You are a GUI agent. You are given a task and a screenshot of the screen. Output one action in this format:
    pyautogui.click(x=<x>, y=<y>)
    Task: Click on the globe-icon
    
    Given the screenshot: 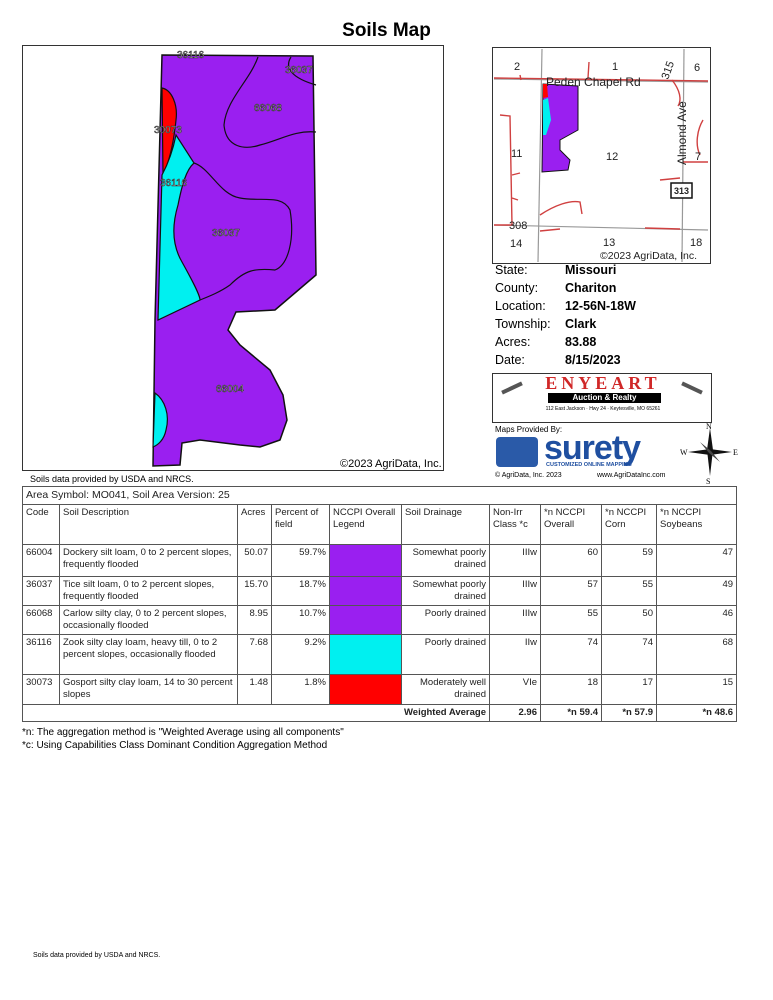 What is the action you would take?
    pyautogui.click(x=517, y=452)
    